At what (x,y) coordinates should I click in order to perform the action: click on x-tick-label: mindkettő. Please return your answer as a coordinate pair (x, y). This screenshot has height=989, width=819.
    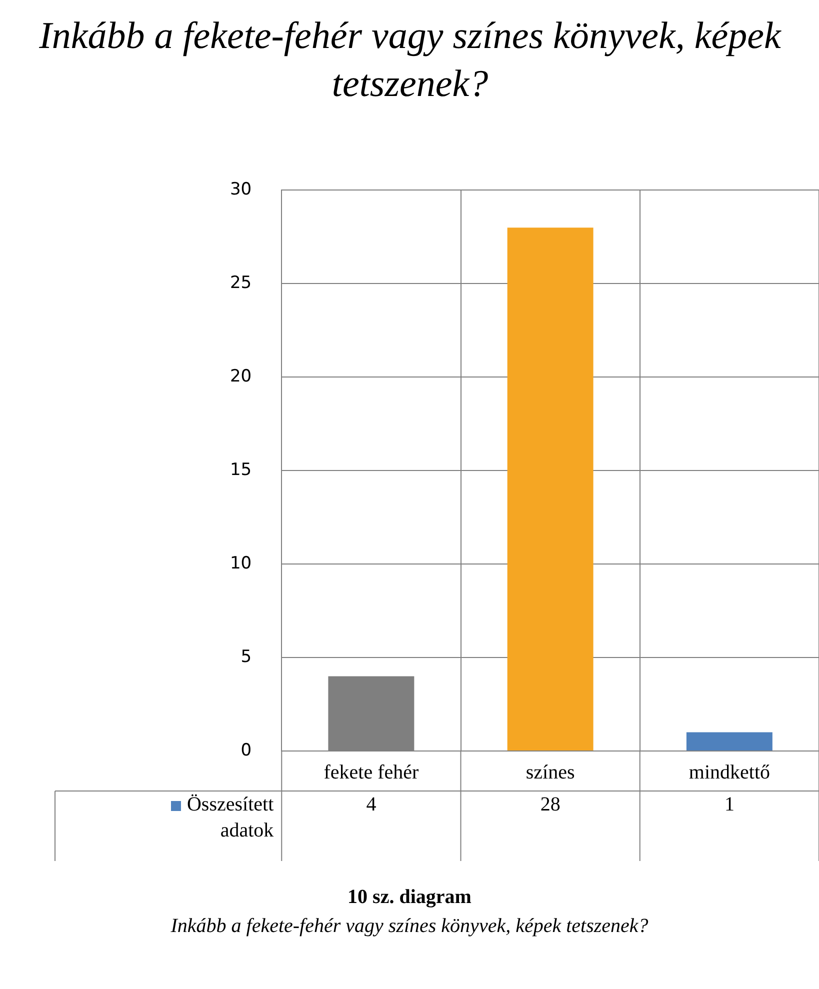
    Looking at the image, I should click on (729, 772).